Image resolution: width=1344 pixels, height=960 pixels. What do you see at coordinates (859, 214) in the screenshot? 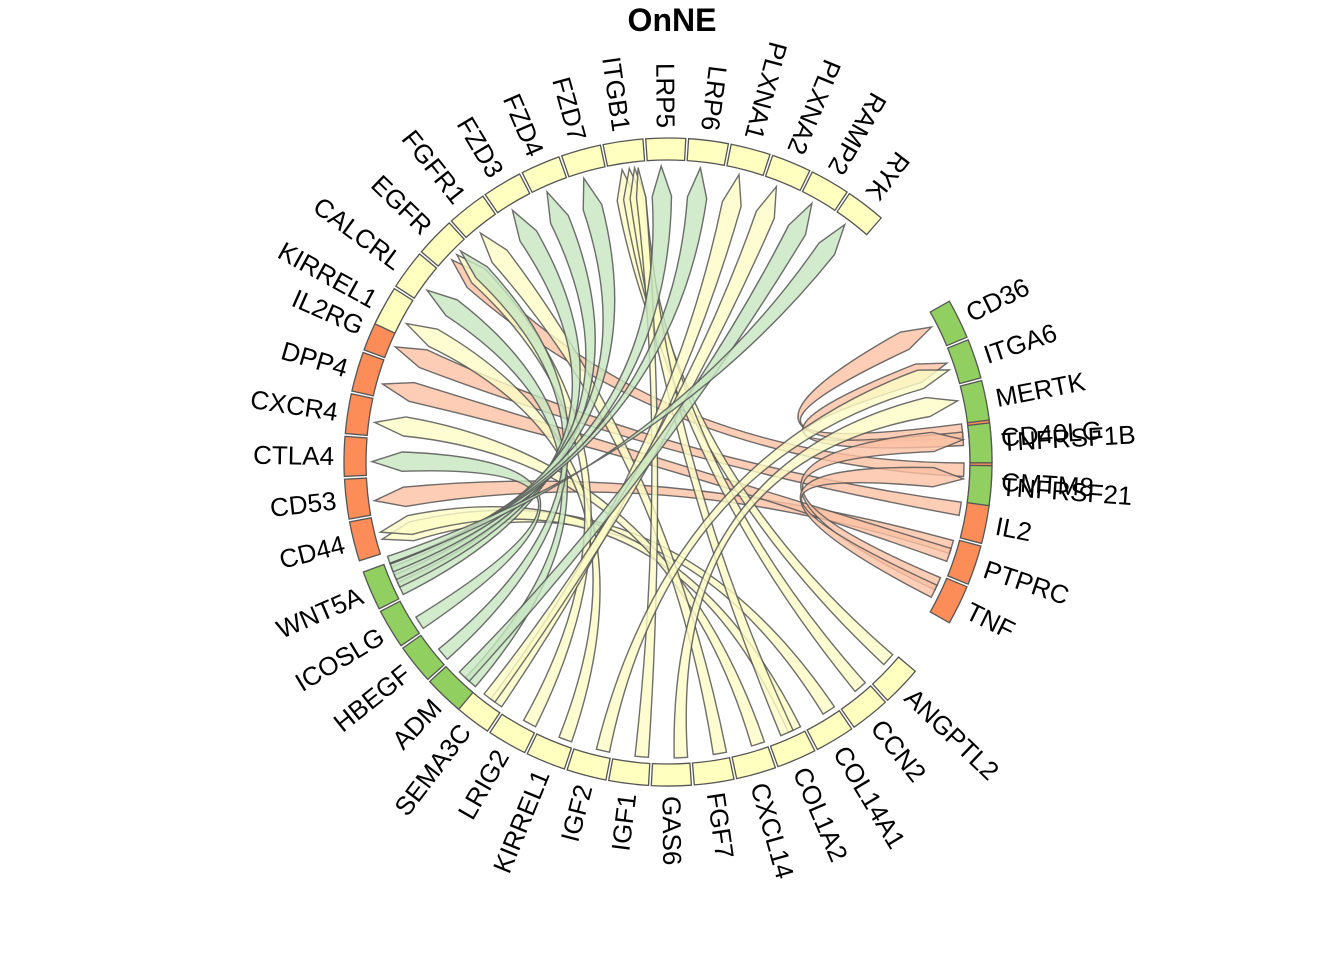
I see `sector-arc-ryk` at bounding box center [859, 214].